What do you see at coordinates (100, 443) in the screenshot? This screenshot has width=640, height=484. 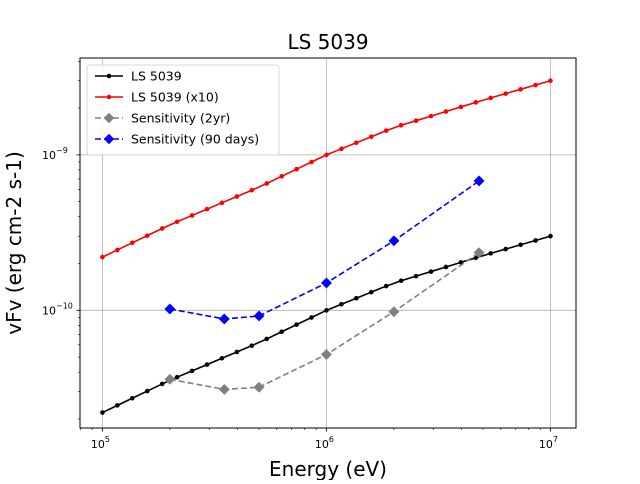 I see `x-tick-label: 10⁵` at bounding box center [100, 443].